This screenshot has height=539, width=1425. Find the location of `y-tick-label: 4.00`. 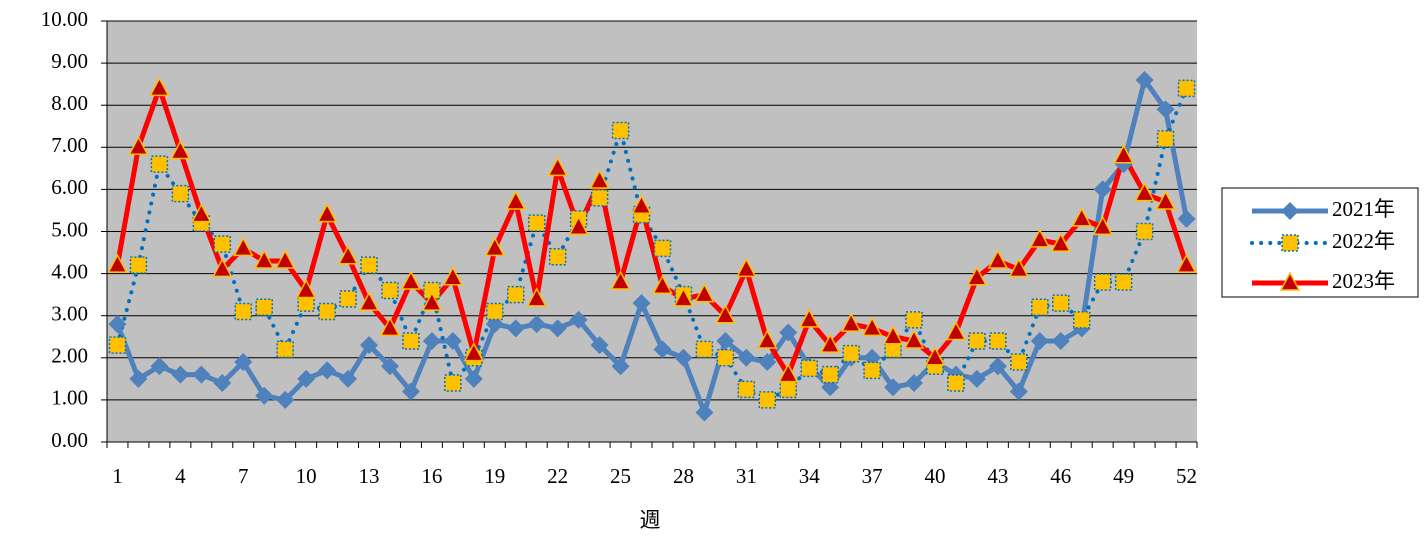

y-tick-label: 4.00 is located at coordinates (69, 271).